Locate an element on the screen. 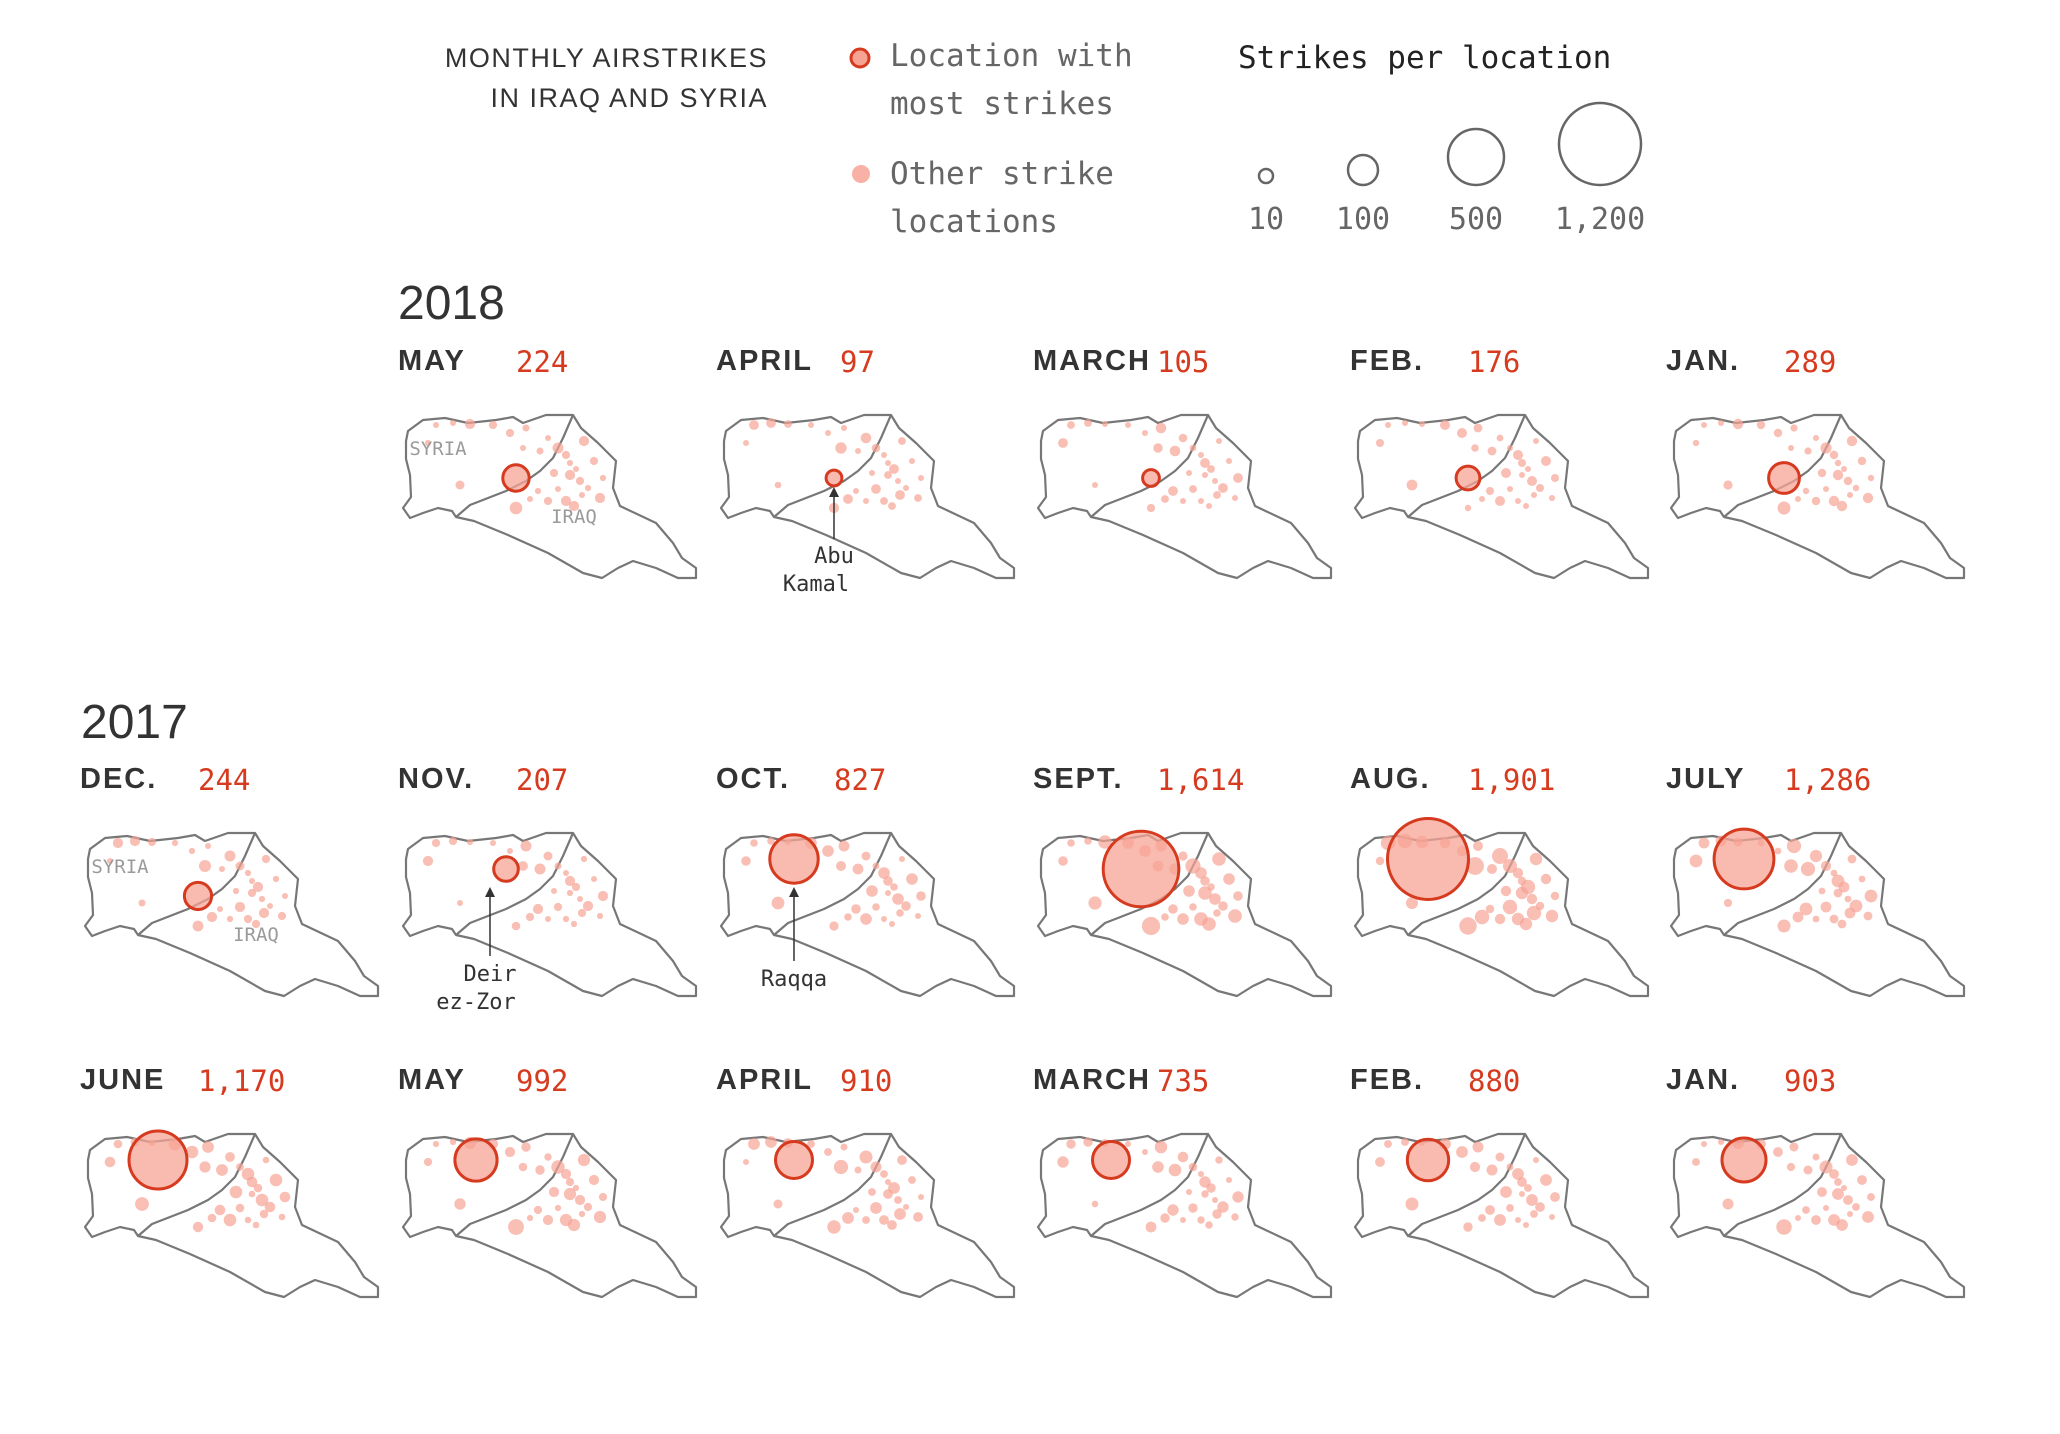 This screenshot has height=1434, width=2060. month-label: APRIL is located at coordinates (764, 361).